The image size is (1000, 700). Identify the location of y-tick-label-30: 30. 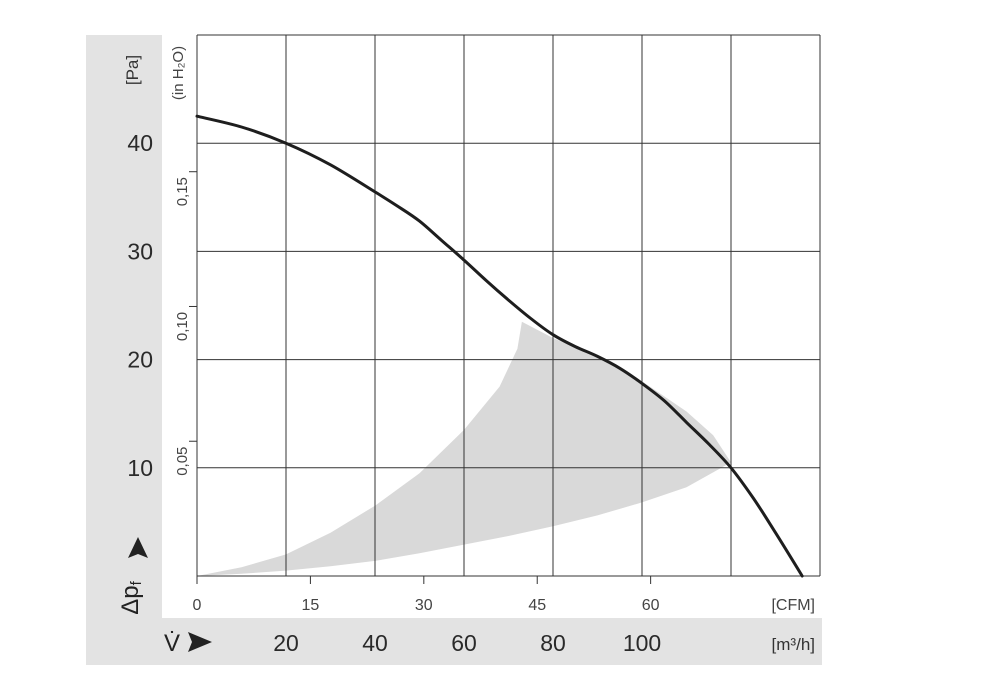
(140, 251).